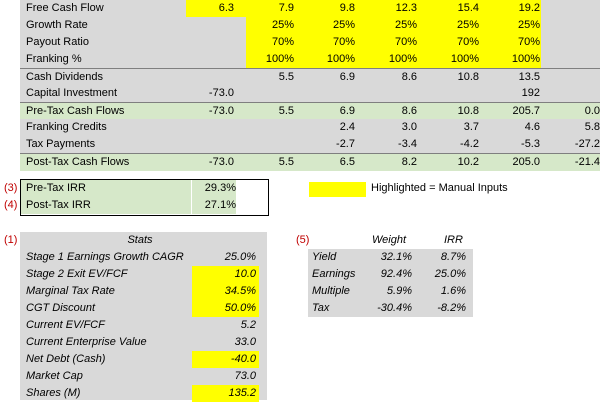 The width and height of the screenshot is (600, 402). What do you see at coordinates (409, 127) in the screenshot?
I see `cell-value: 3.0` at bounding box center [409, 127].